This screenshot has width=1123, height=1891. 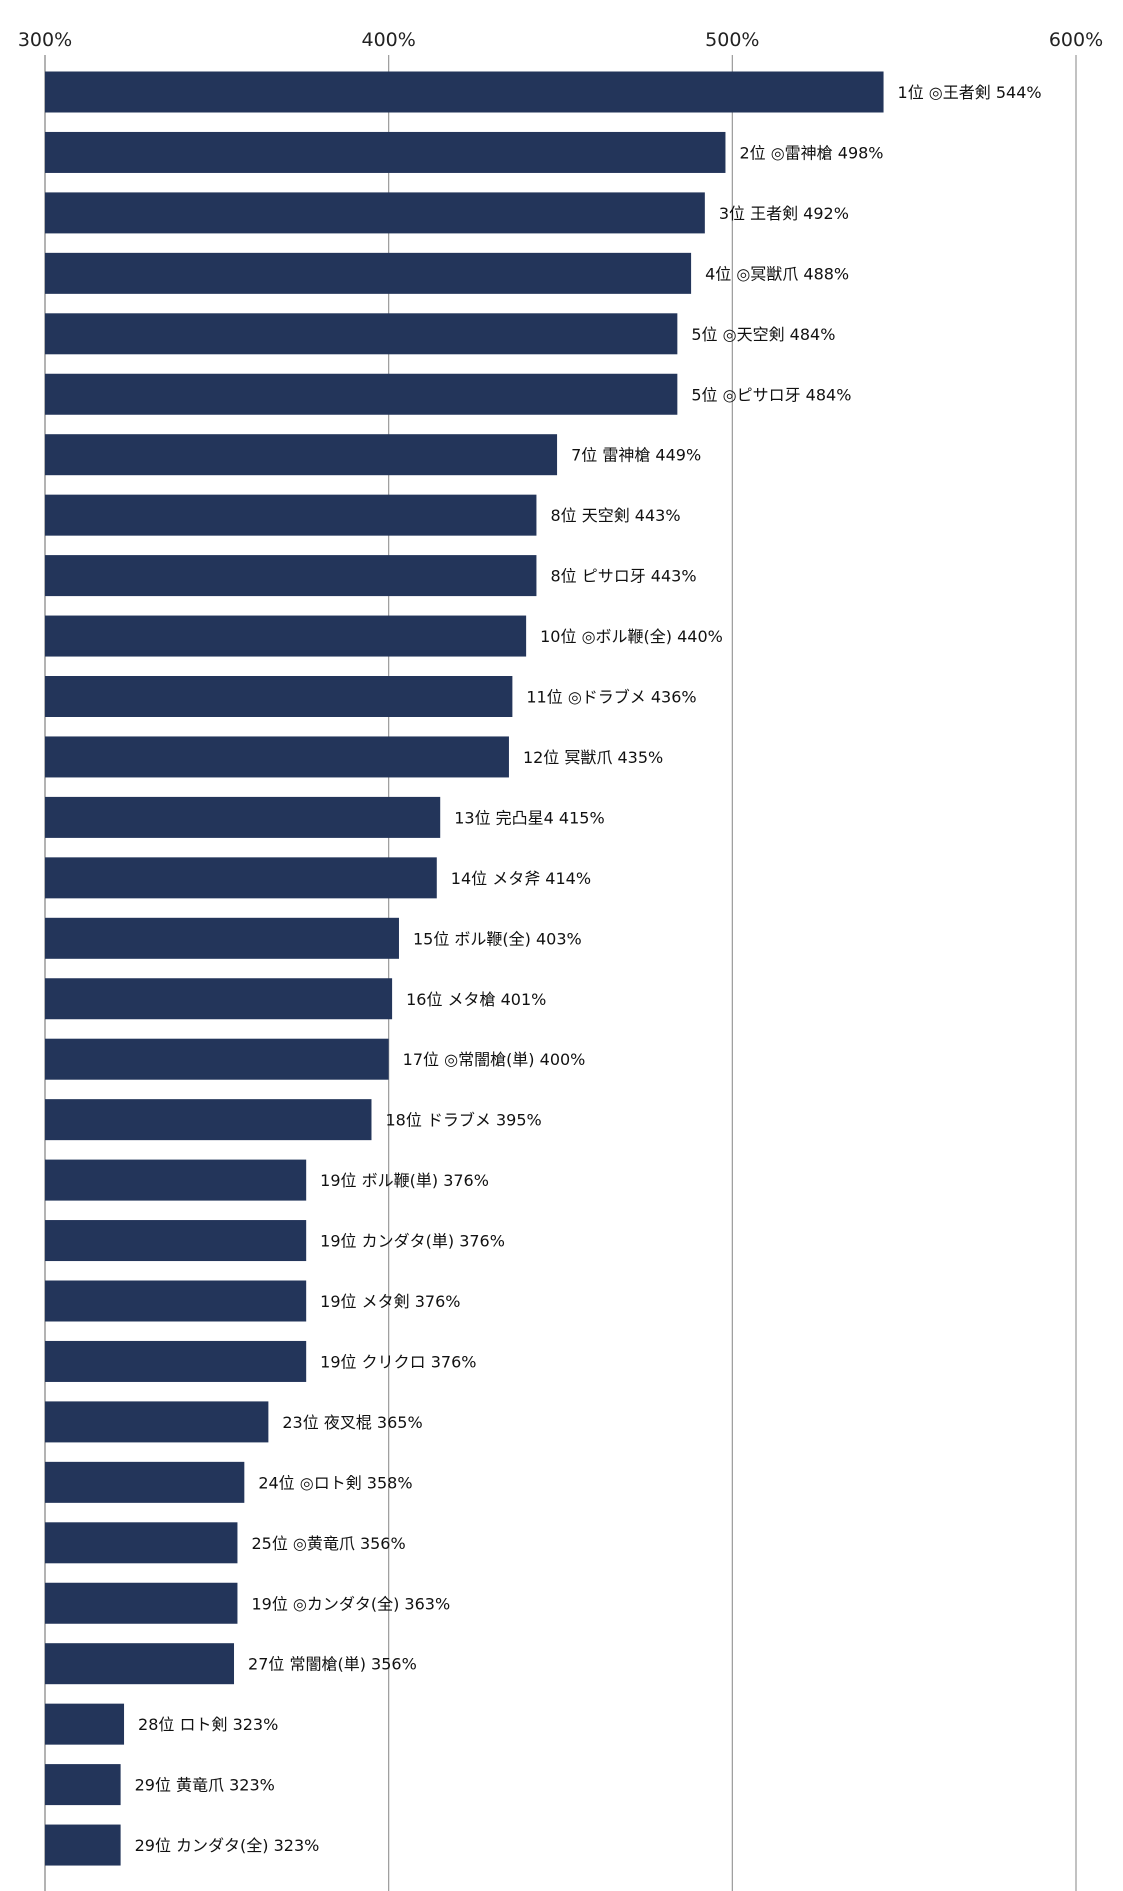 I want to click on data-label: 29位 黄竜爪 323%, so click(x=205, y=1785).